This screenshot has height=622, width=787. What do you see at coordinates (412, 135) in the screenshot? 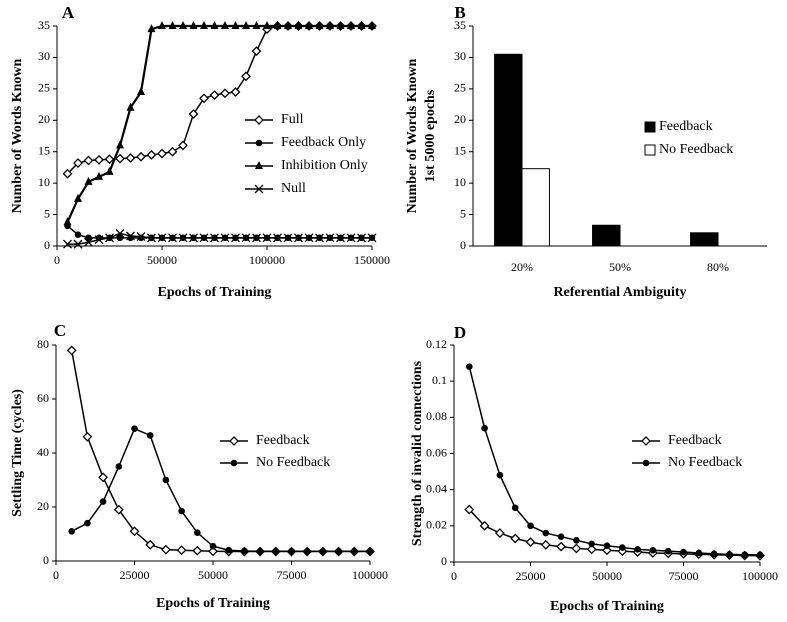
I see `y-axis-label: Number of Words Known` at bounding box center [412, 135].